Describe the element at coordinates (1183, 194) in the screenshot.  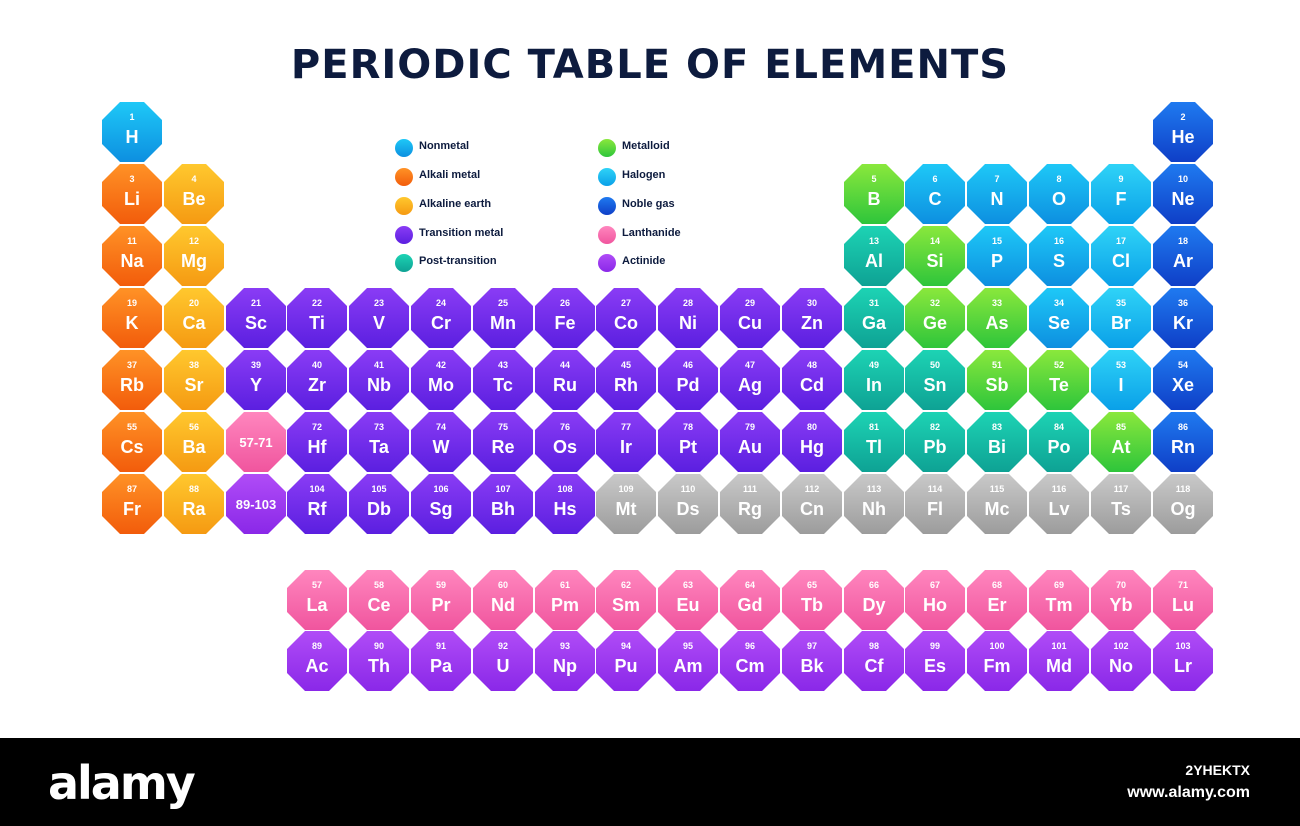
I see `element-ne: 10 Ne` at that location.